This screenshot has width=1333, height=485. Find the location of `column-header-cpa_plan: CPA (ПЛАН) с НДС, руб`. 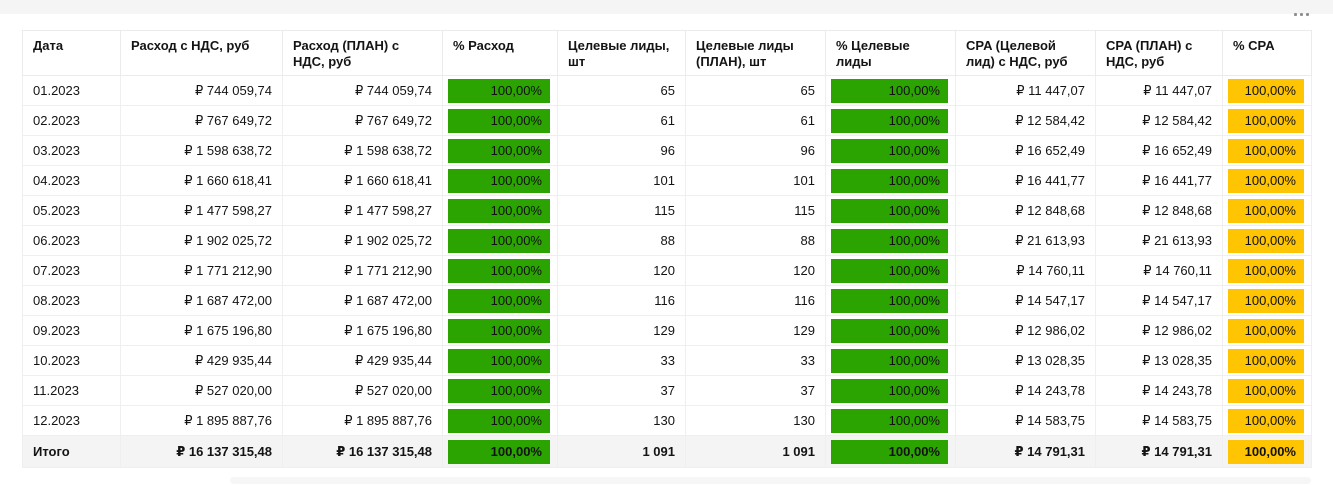

column-header-cpa_plan: CPA (ПЛАН) с НДС, руб is located at coordinates (1159, 53).